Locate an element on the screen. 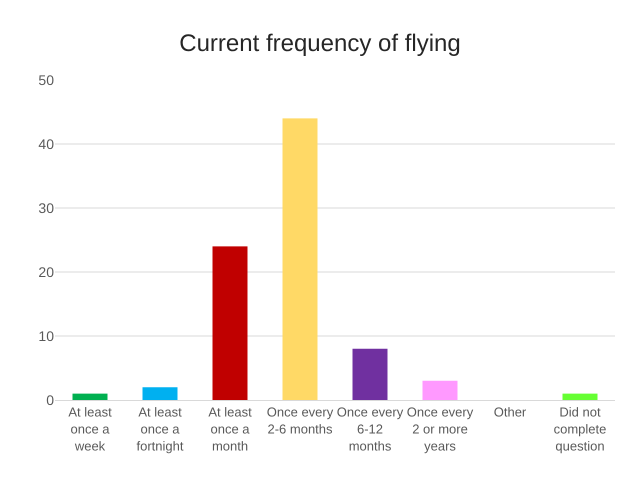  x-tick-label: Once every 2 or more years is located at coordinates (440, 429).